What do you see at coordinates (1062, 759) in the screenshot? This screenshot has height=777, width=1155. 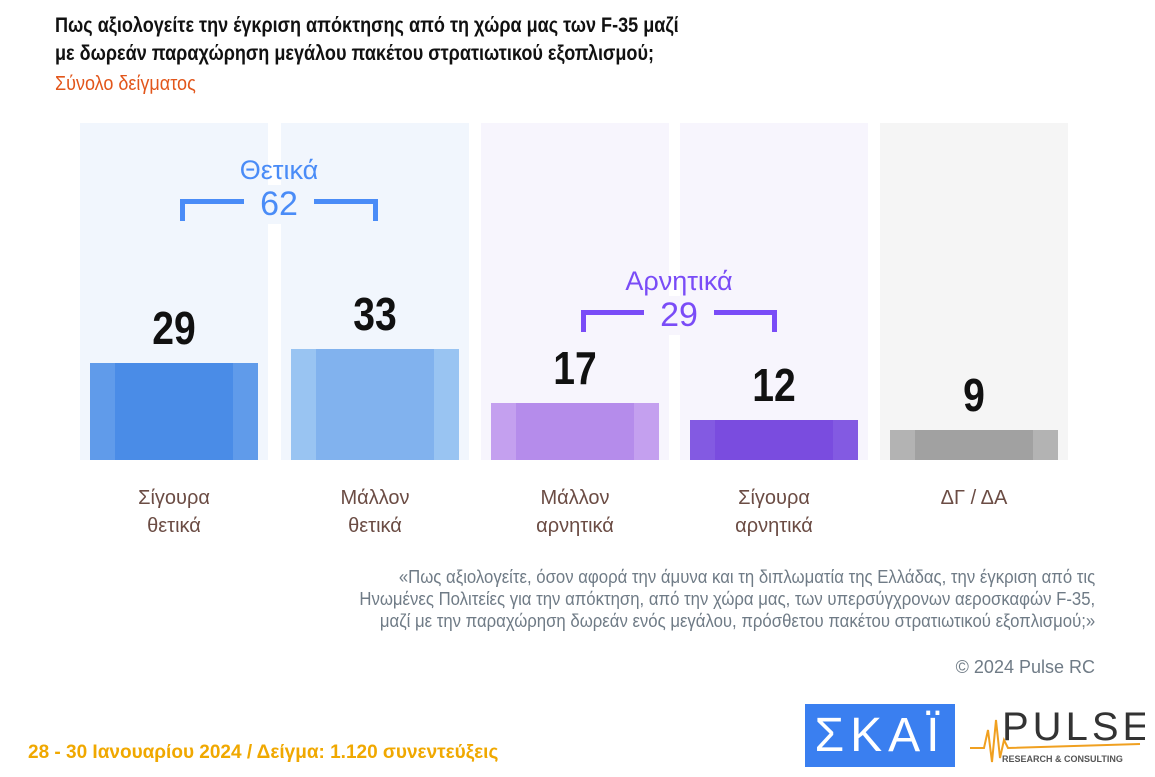 I see `svg-text: RESEARCH & CONSULTING` at bounding box center [1062, 759].